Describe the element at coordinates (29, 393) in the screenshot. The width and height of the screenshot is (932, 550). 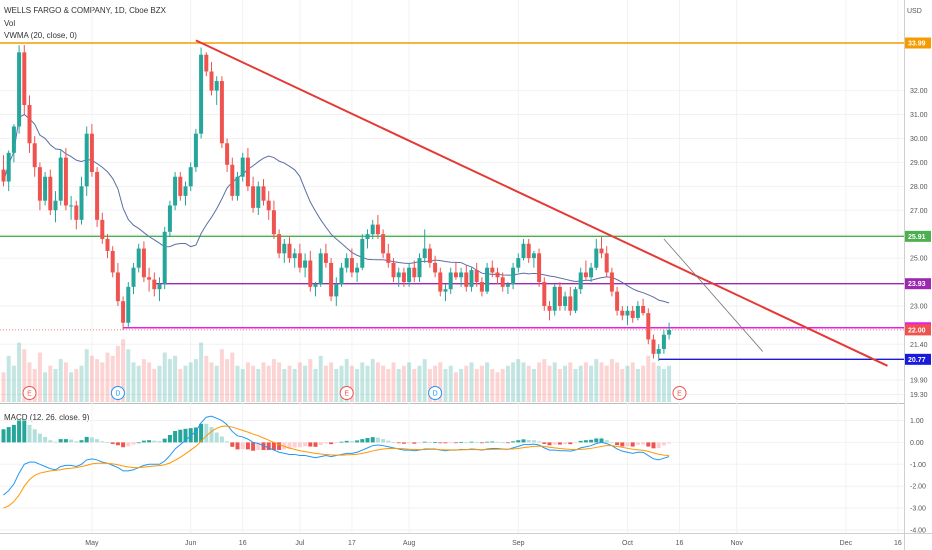
I see `earnings-marker: E` at that location.